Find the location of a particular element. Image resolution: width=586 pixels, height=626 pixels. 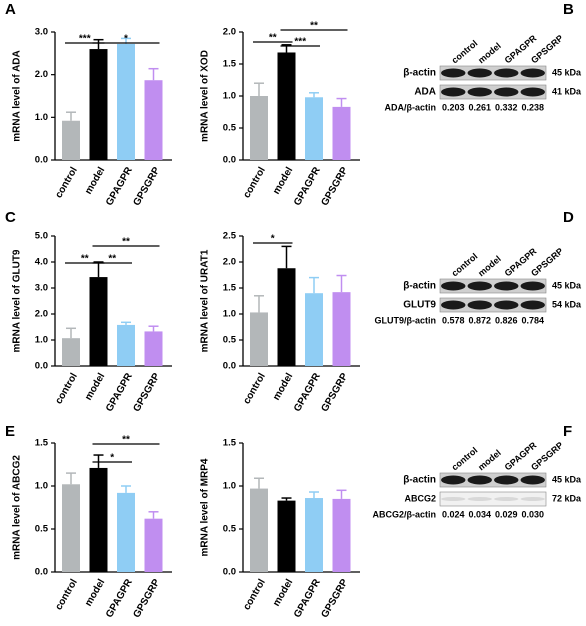

row-label: GLUT9 is located at coordinates (419, 305).